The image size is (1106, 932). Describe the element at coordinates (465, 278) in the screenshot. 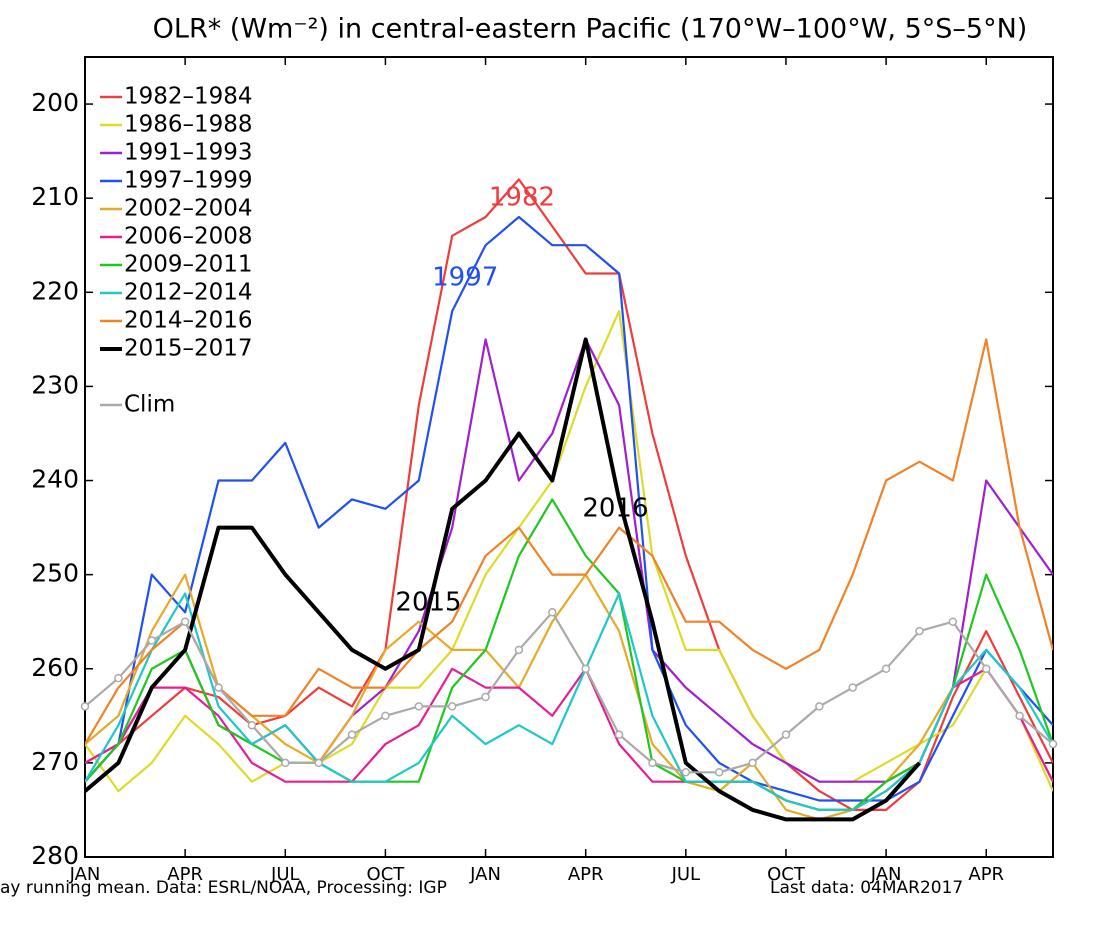

I see `annotation: 1997` at that location.